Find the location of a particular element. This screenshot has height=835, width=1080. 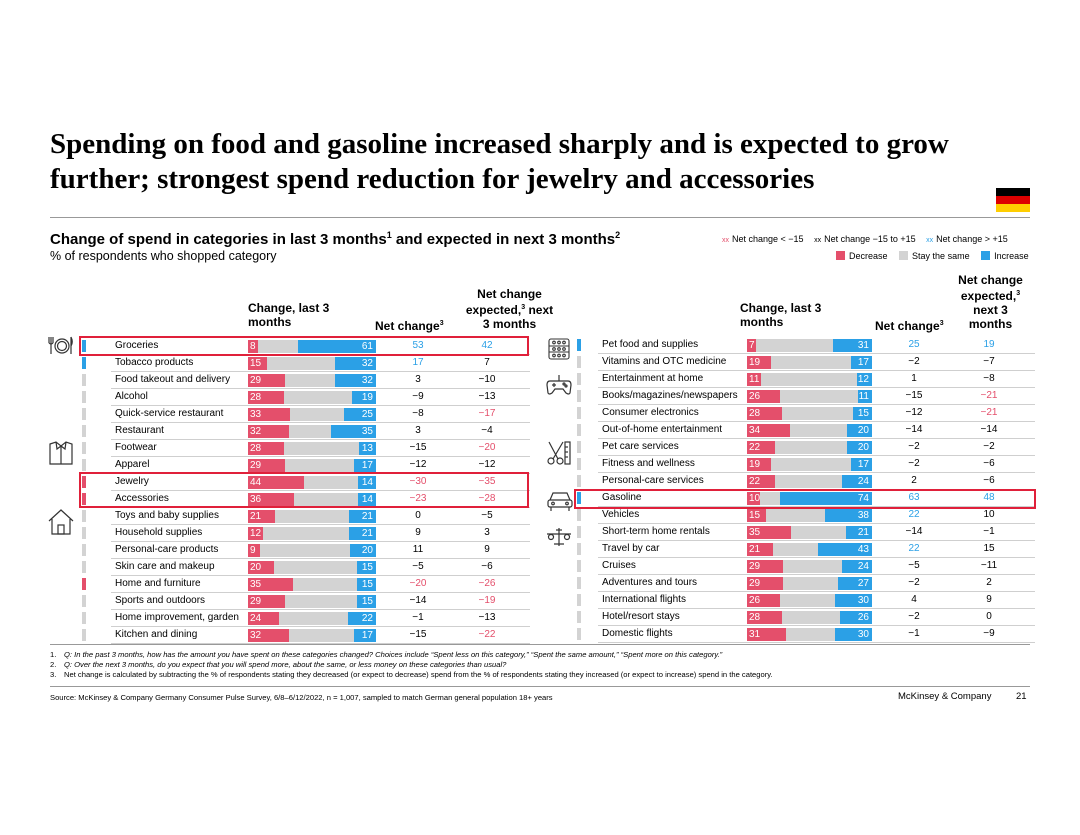

header-net-expected-right: Net change expected,3 next 3 months is located at coordinates (990, 302).